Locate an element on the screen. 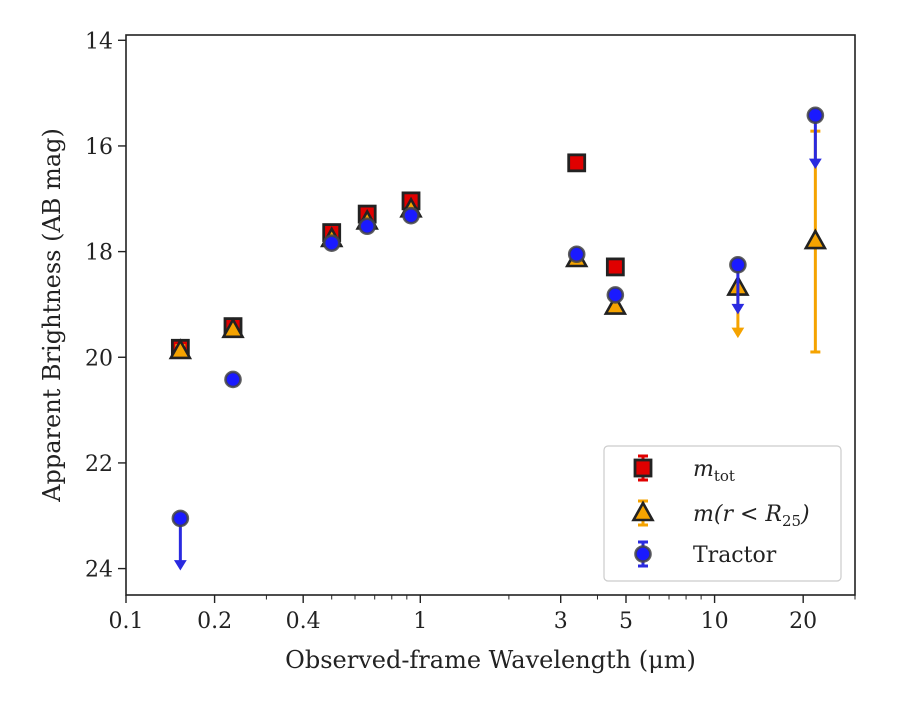  legend: mtot m(r < R25) Tractor is located at coordinates (722, 513).